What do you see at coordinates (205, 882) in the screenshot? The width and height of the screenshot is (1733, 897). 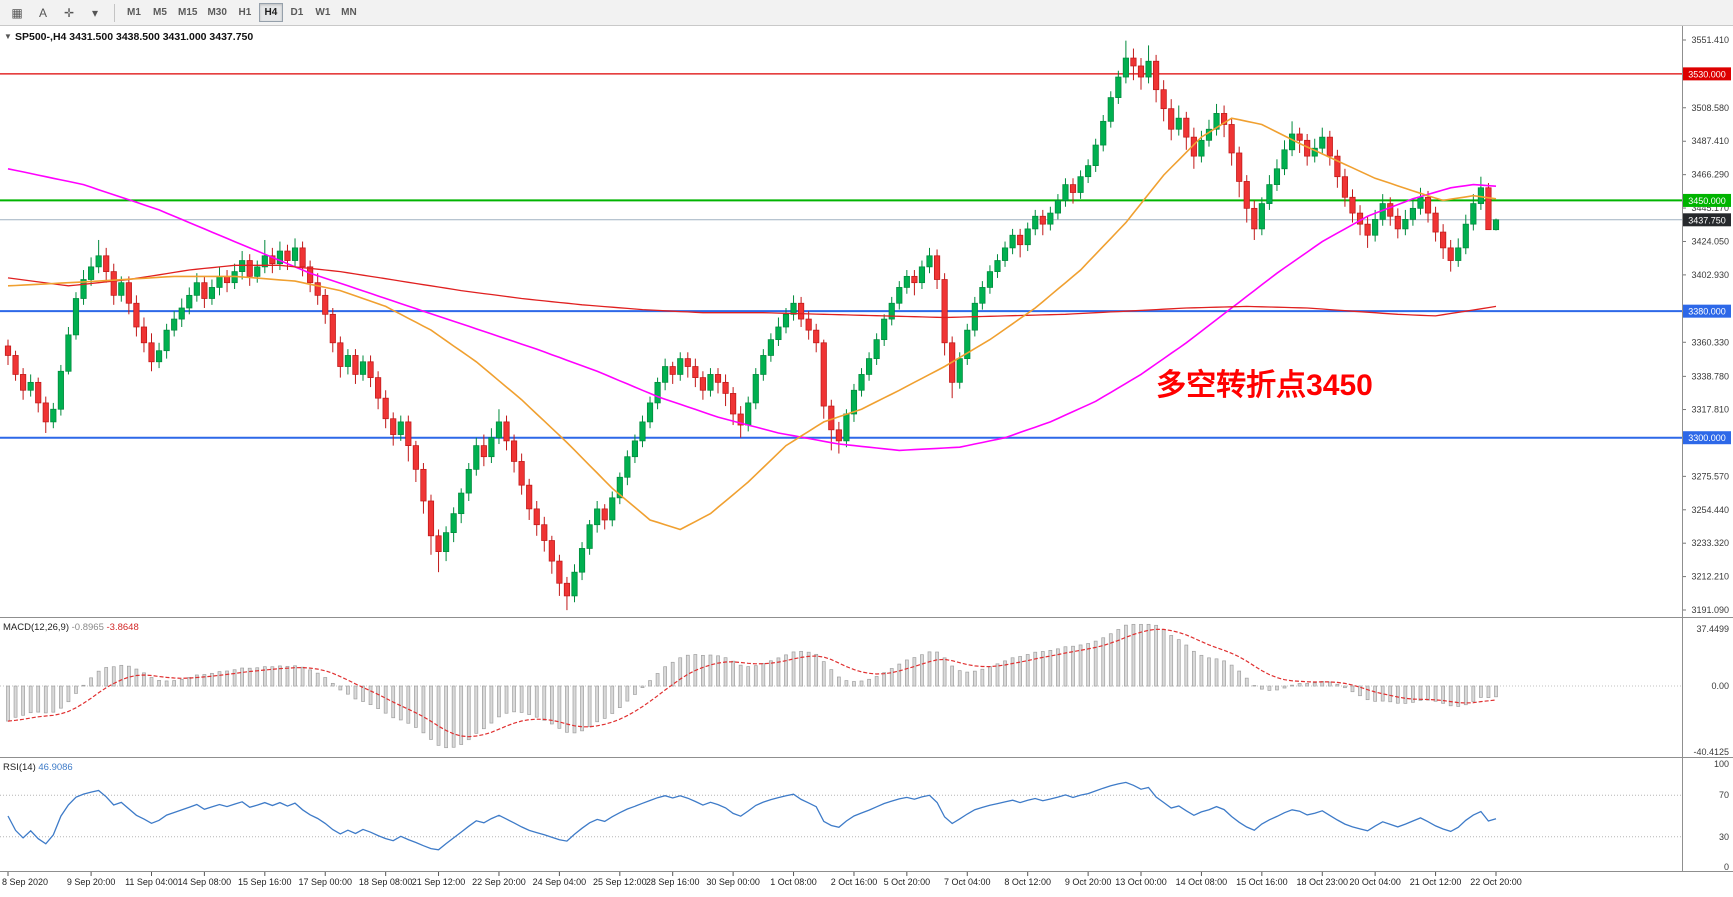 I see `time-axis-label: 14 Sep 08:00` at bounding box center [205, 882].